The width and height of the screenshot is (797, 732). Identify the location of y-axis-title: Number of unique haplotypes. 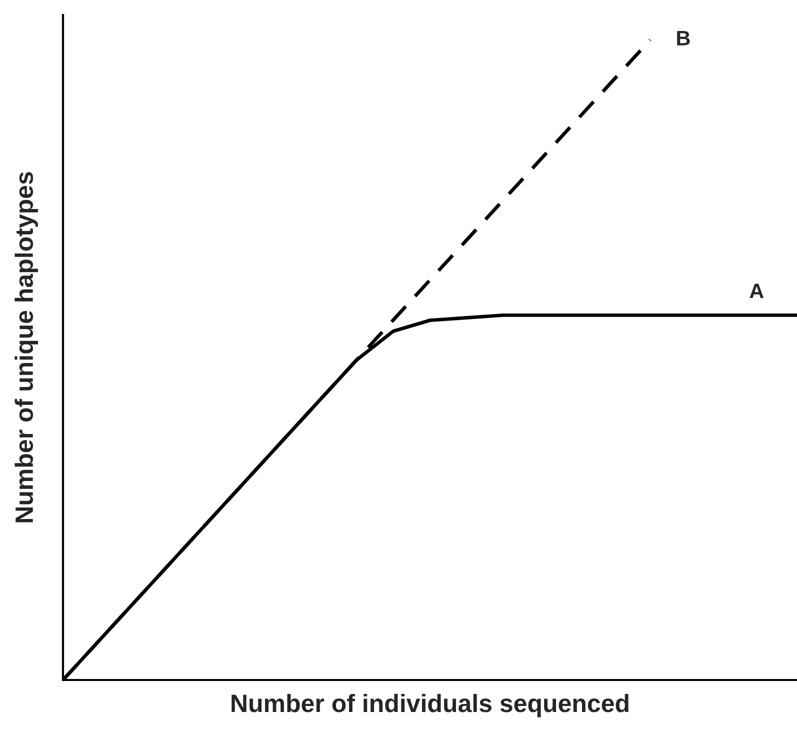
(26, 347).